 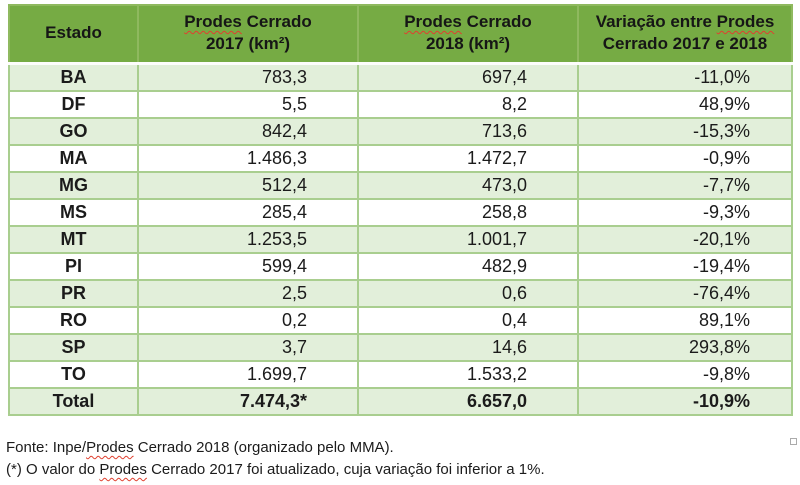 I want to click on value-cell: 473,0, so click(x=468, y=185).